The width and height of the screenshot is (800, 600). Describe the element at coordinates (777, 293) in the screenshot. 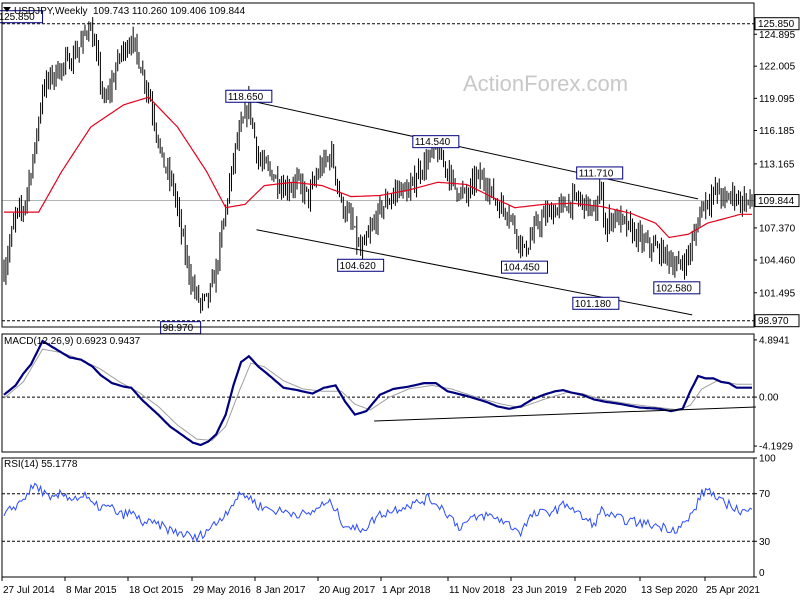

I see `price-tick-label: 101.495` at that location.